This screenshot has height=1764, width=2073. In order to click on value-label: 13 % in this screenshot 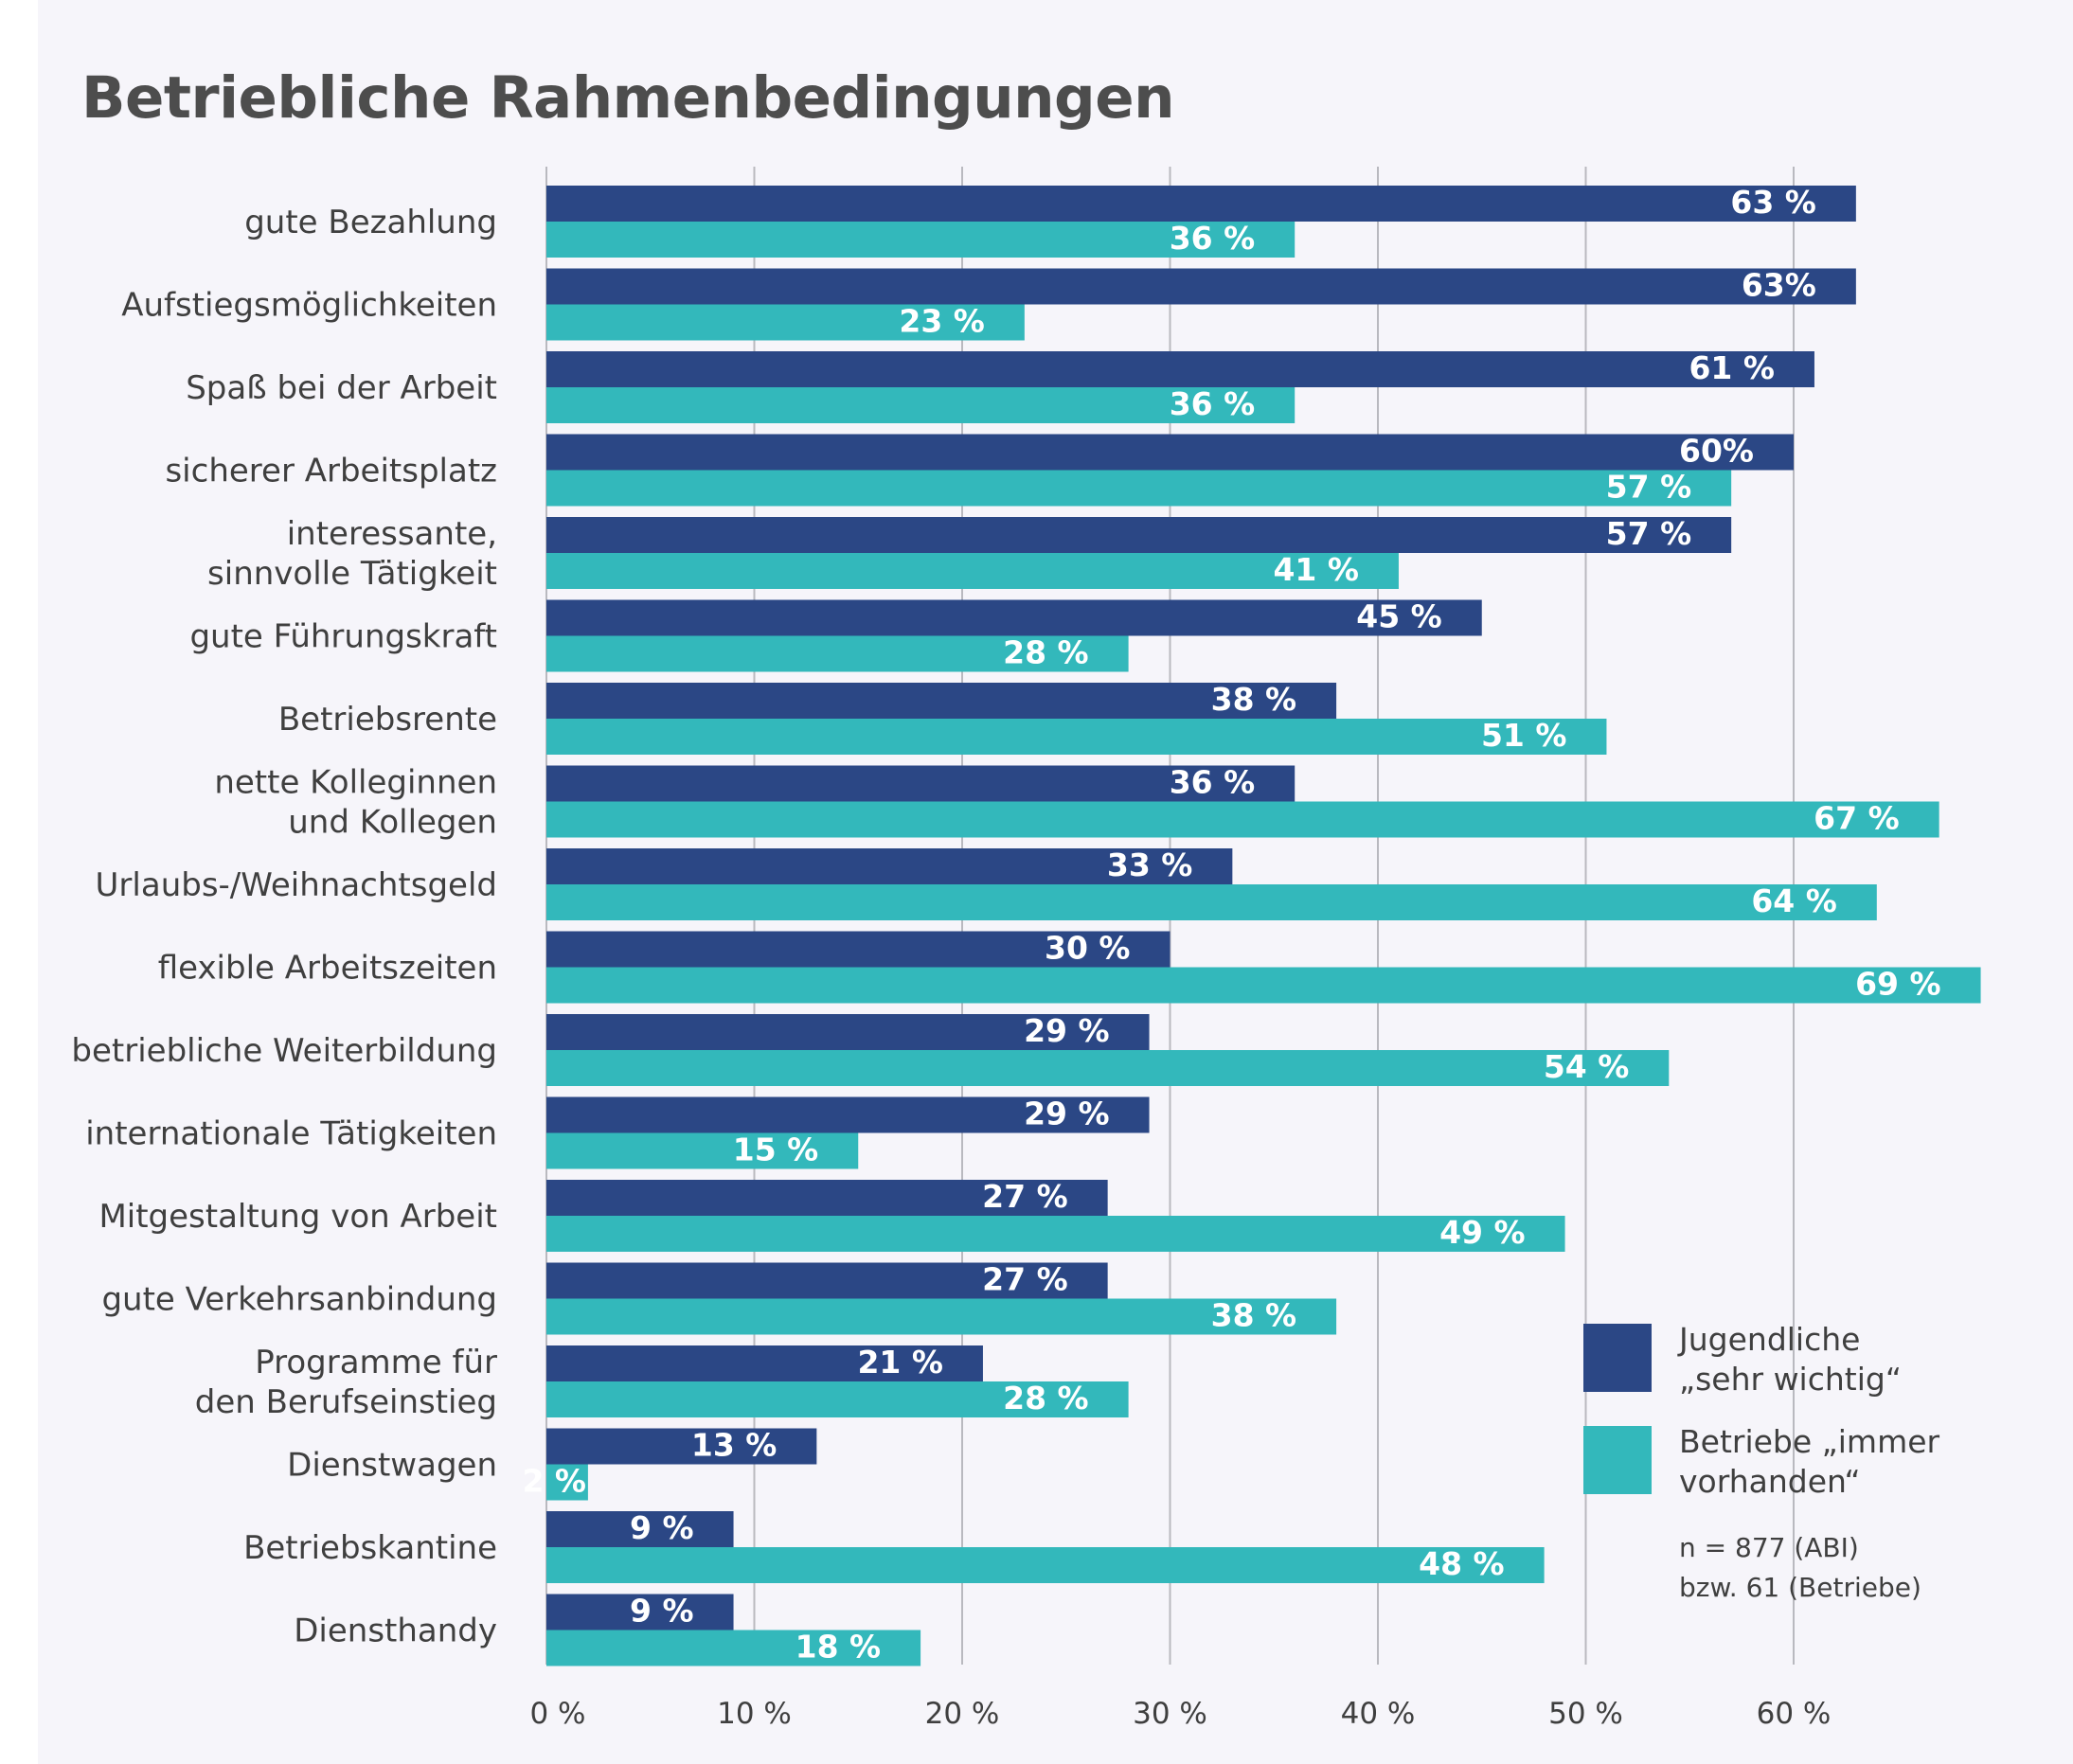, I will do `click(734, 1445)`.